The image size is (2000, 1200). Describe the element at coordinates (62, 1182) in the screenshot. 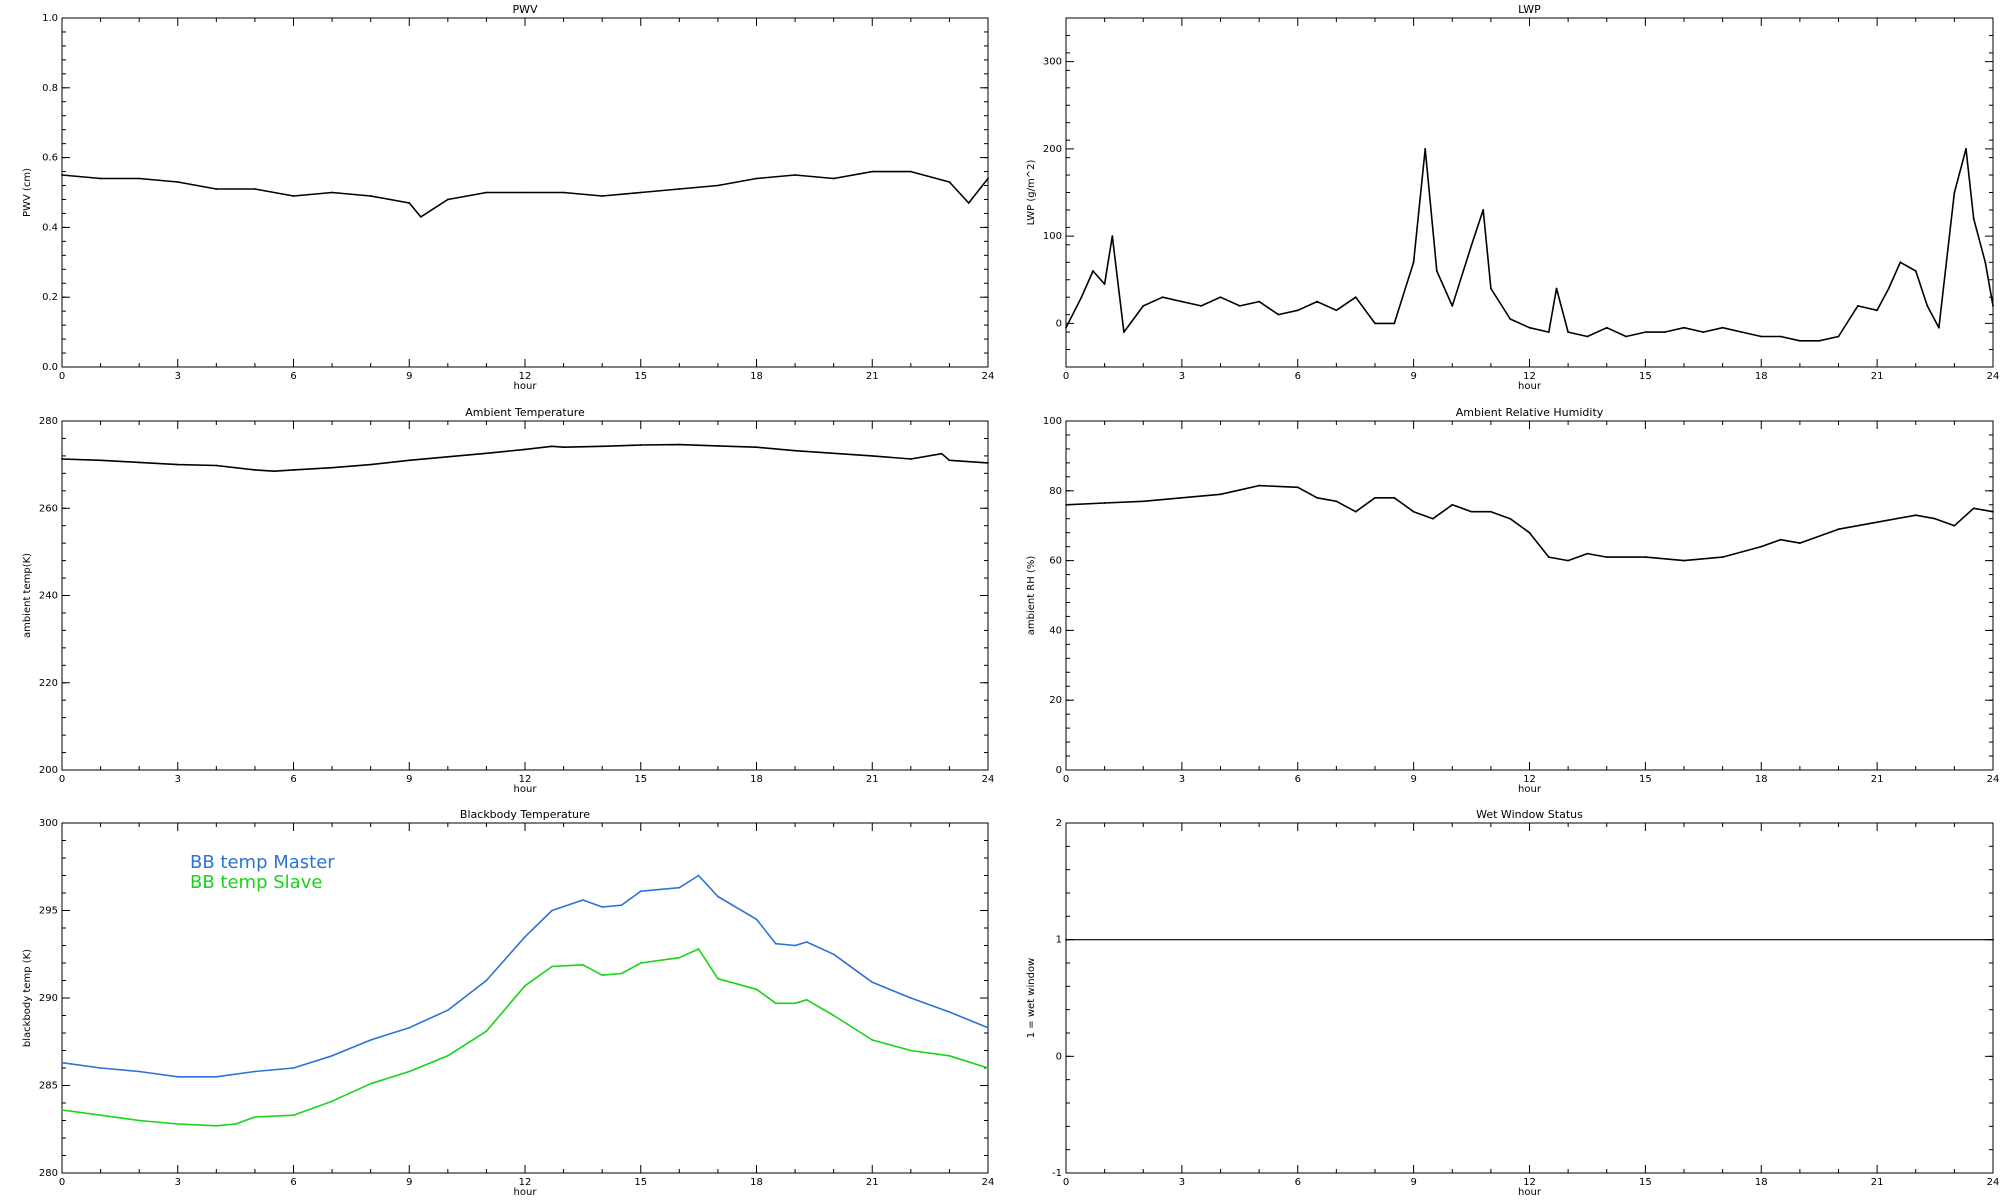

I see `x-tick-label: 0` at that location.